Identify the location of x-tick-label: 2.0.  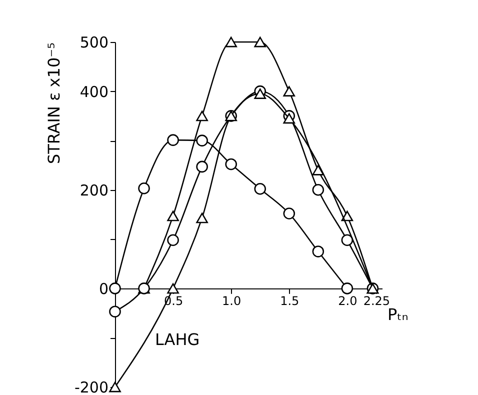
(348, 301).